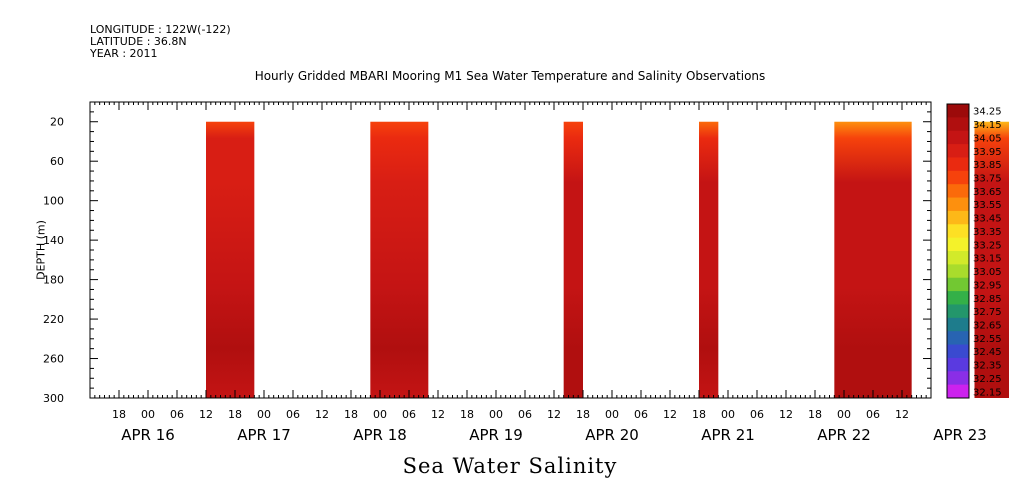 The width and height of the screenshot is (1009, 504). What do you see at coordinates (987, 379) in the screenshot?
I see `colorbar-label: 32.25` at bounding box center [987, 379].